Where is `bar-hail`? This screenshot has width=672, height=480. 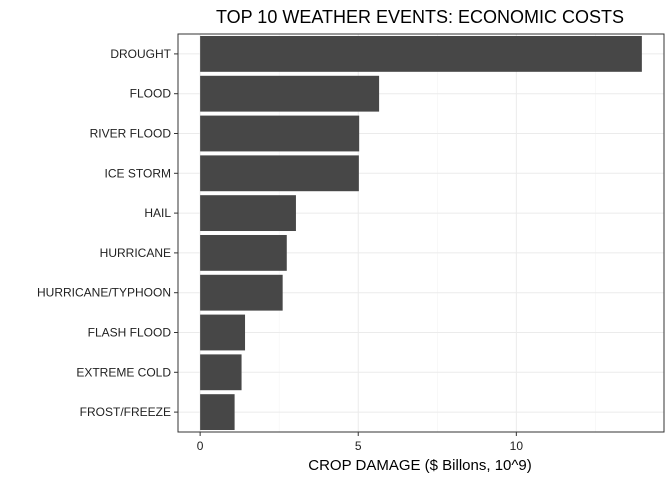
bar-hail is located at coordinates (248, 213).